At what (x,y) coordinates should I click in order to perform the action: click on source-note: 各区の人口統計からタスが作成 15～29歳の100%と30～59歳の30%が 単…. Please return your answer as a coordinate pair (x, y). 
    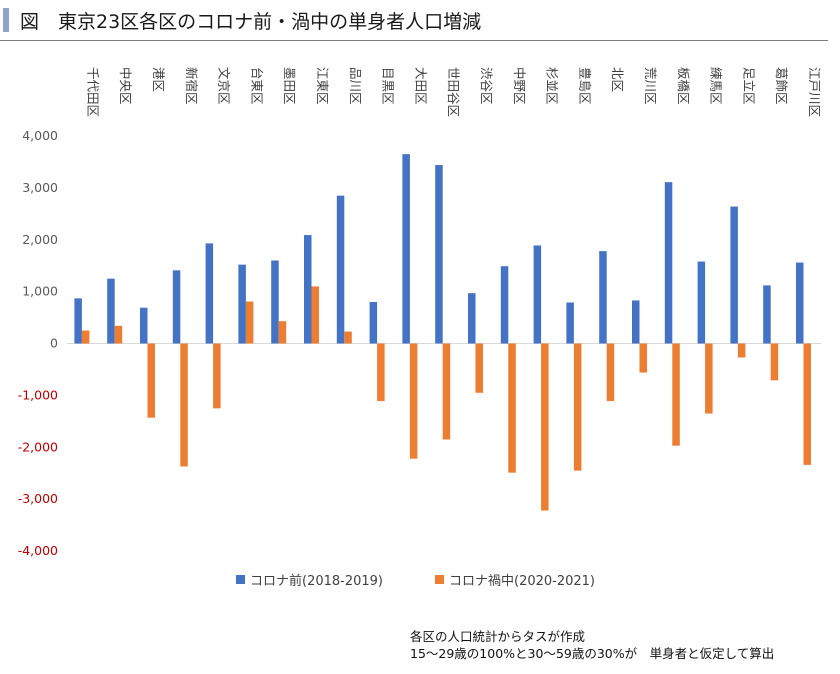
    Looking at the image, I should click on (592, 645).